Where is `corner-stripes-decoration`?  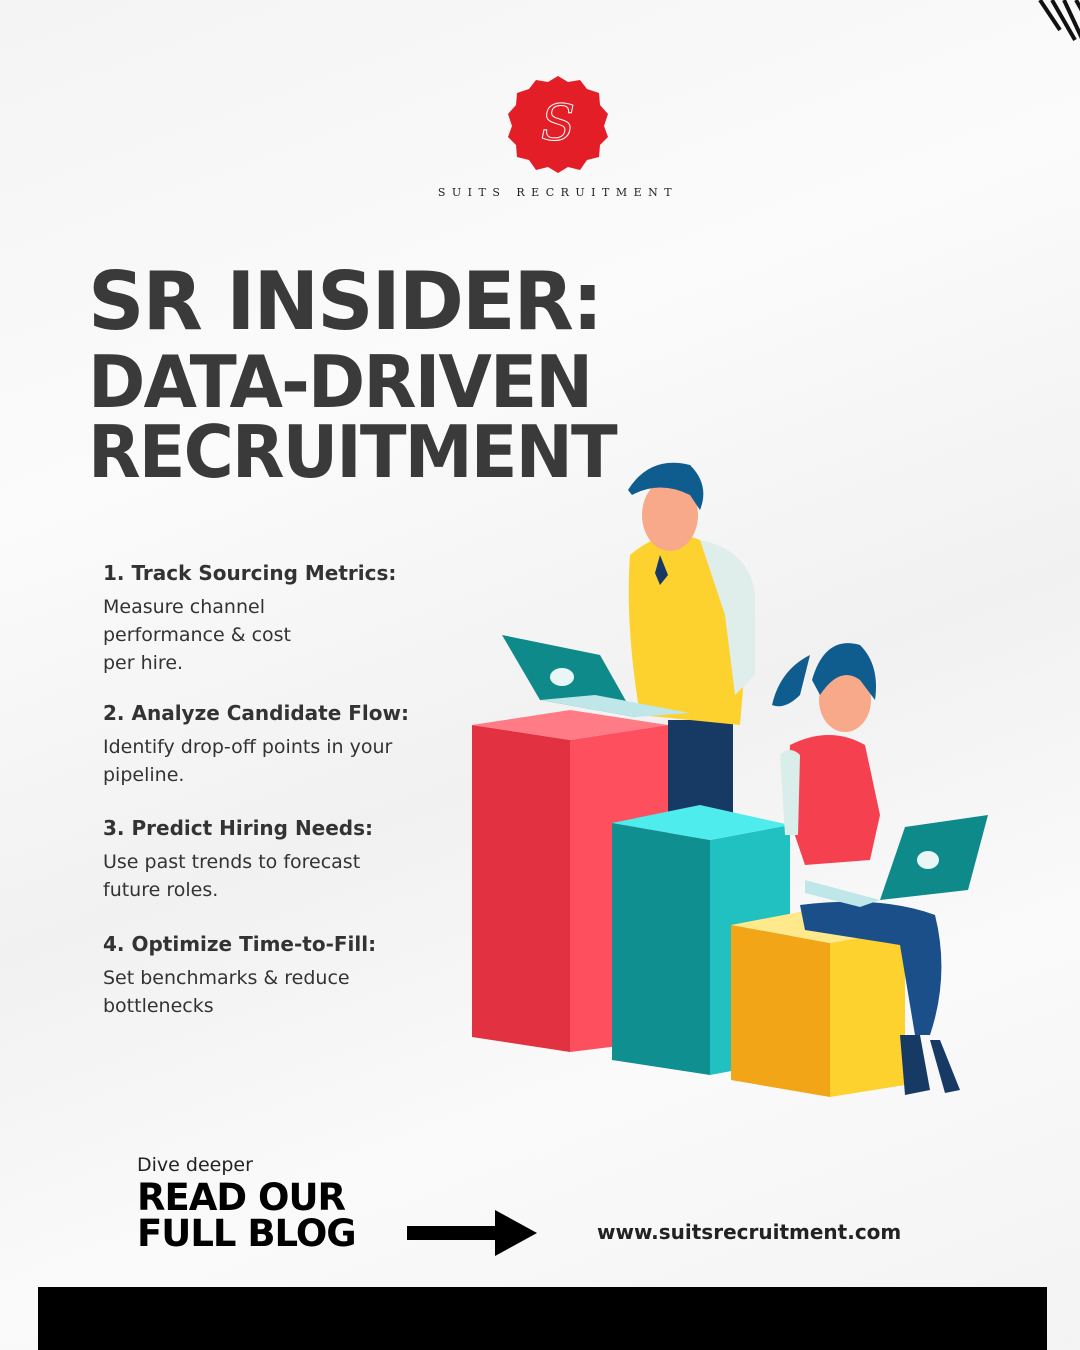
corner-stripes-decoration is located at coordinates (1059, 20).